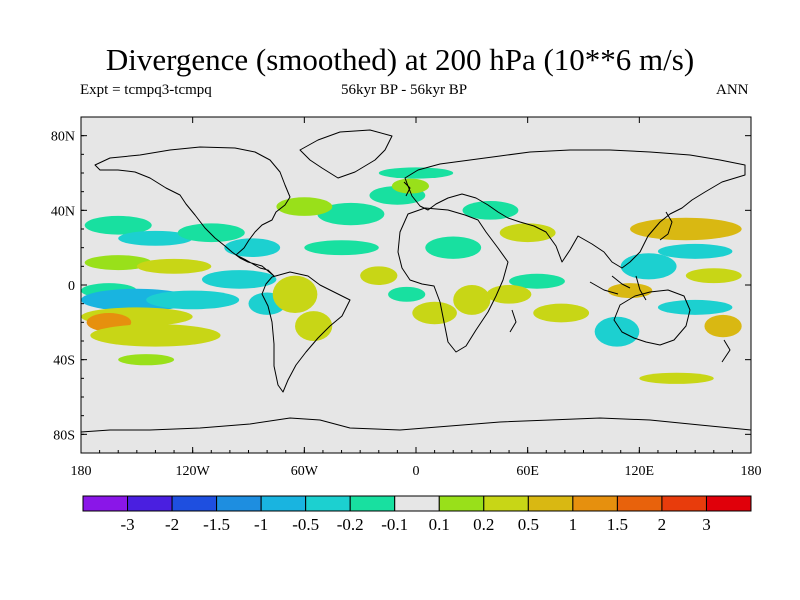  Describe the element at coordinates (404, 90) in the screenshot. I see `period-label: 56kyr BP - 56kyr BP` at that location.